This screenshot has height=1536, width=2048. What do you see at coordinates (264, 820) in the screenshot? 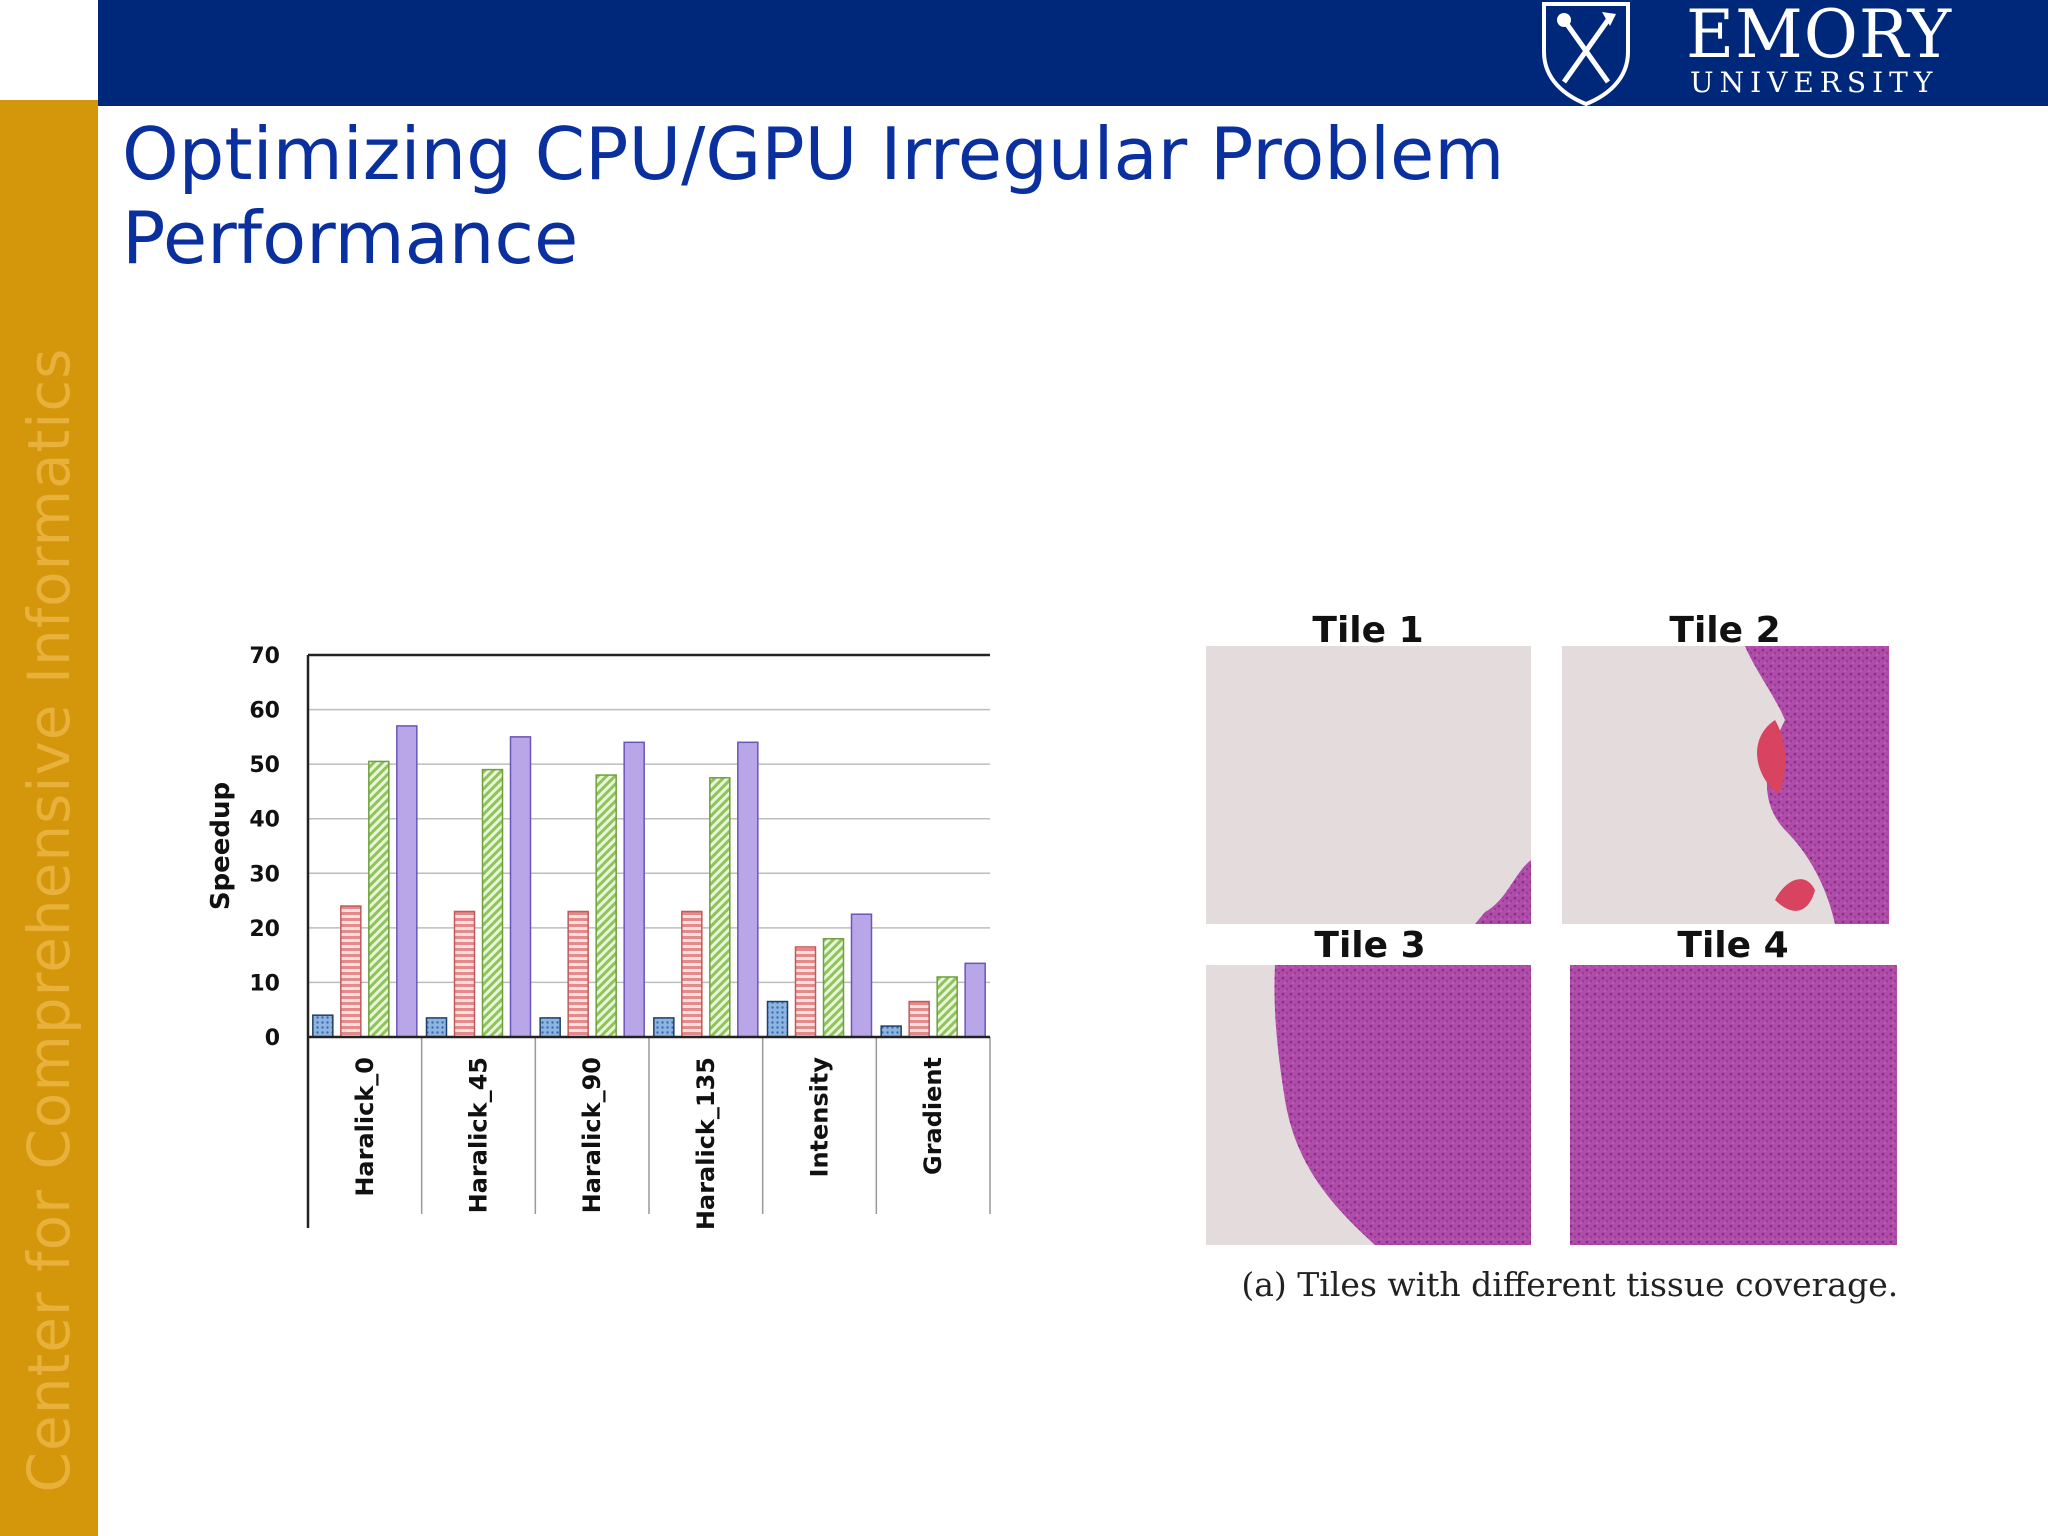
I see `y-tick-label: 40` at bounding box center [264, 820].